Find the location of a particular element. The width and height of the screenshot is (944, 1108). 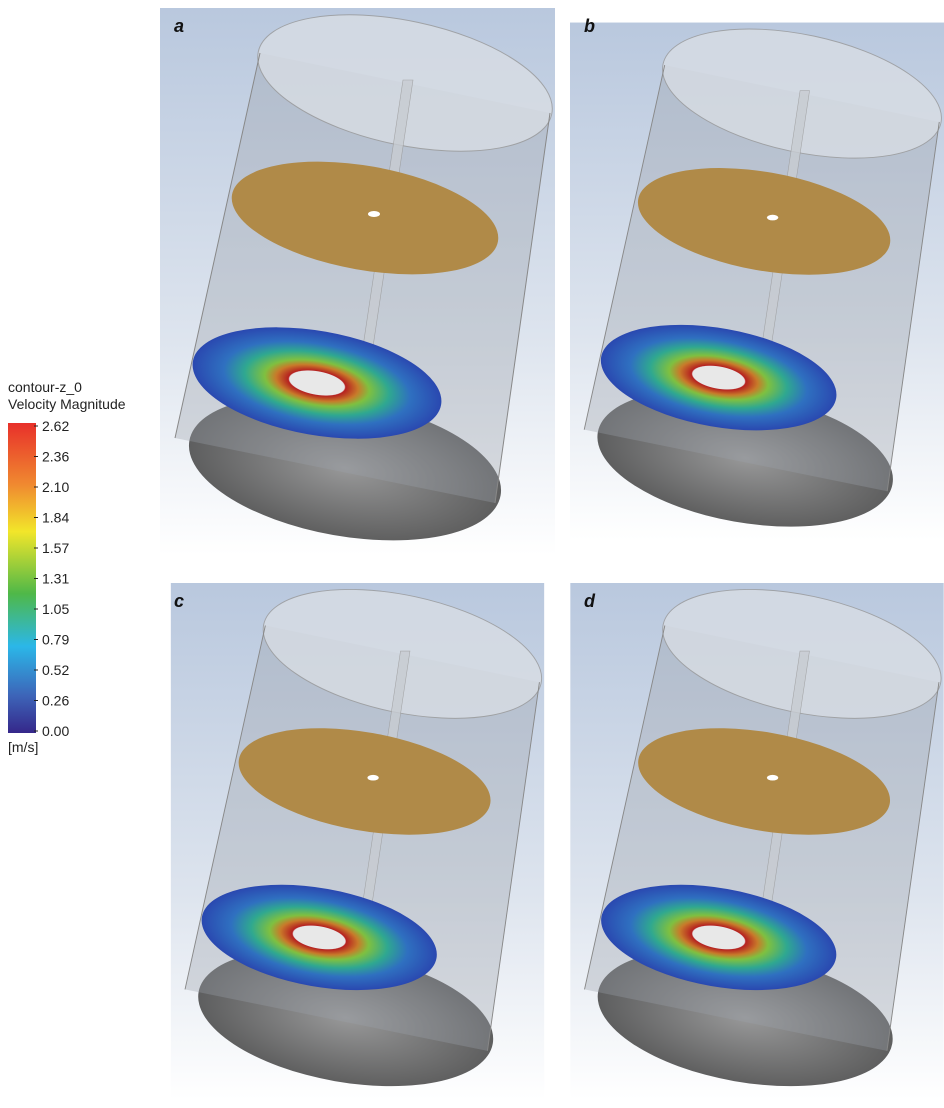

legend-subtitle: Velocity Magnitude is located at coordinates (67, 404).